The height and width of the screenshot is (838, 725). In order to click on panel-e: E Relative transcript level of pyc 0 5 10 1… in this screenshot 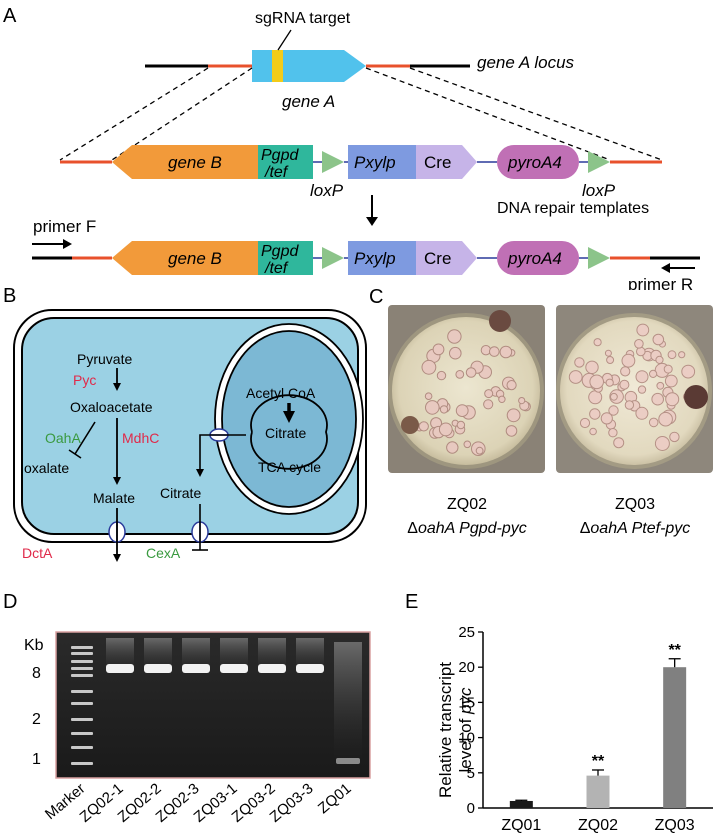, I will do `click(559, 712)`.